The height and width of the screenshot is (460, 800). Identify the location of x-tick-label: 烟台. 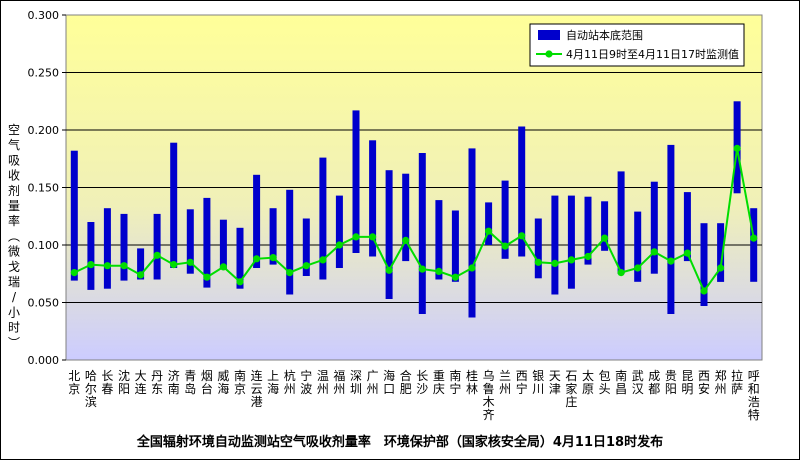
(207, 382).